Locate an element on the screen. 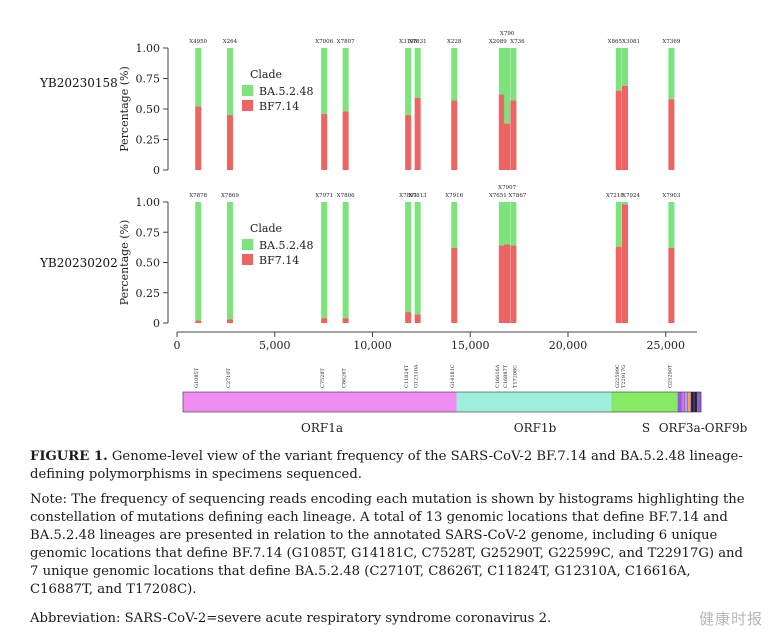  mutation-label: C11824T is located at coordinates (407, 376).